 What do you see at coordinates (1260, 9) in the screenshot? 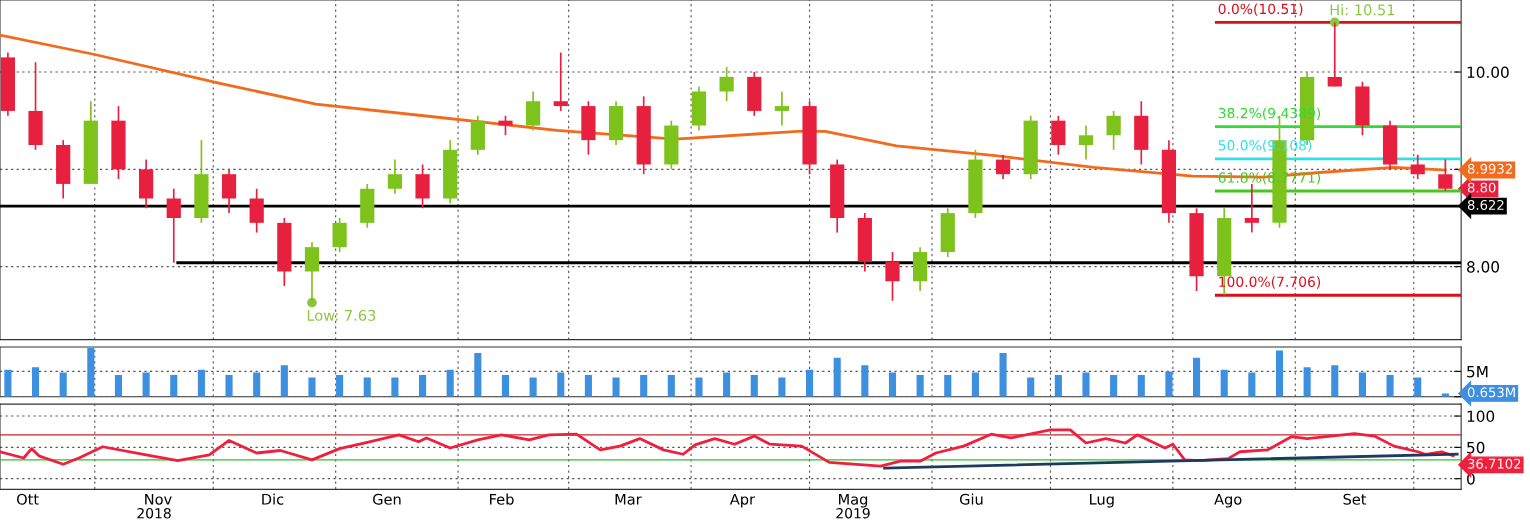
I see `series-label: 0.0%(10.51)` at bounding box center [1260, 9].